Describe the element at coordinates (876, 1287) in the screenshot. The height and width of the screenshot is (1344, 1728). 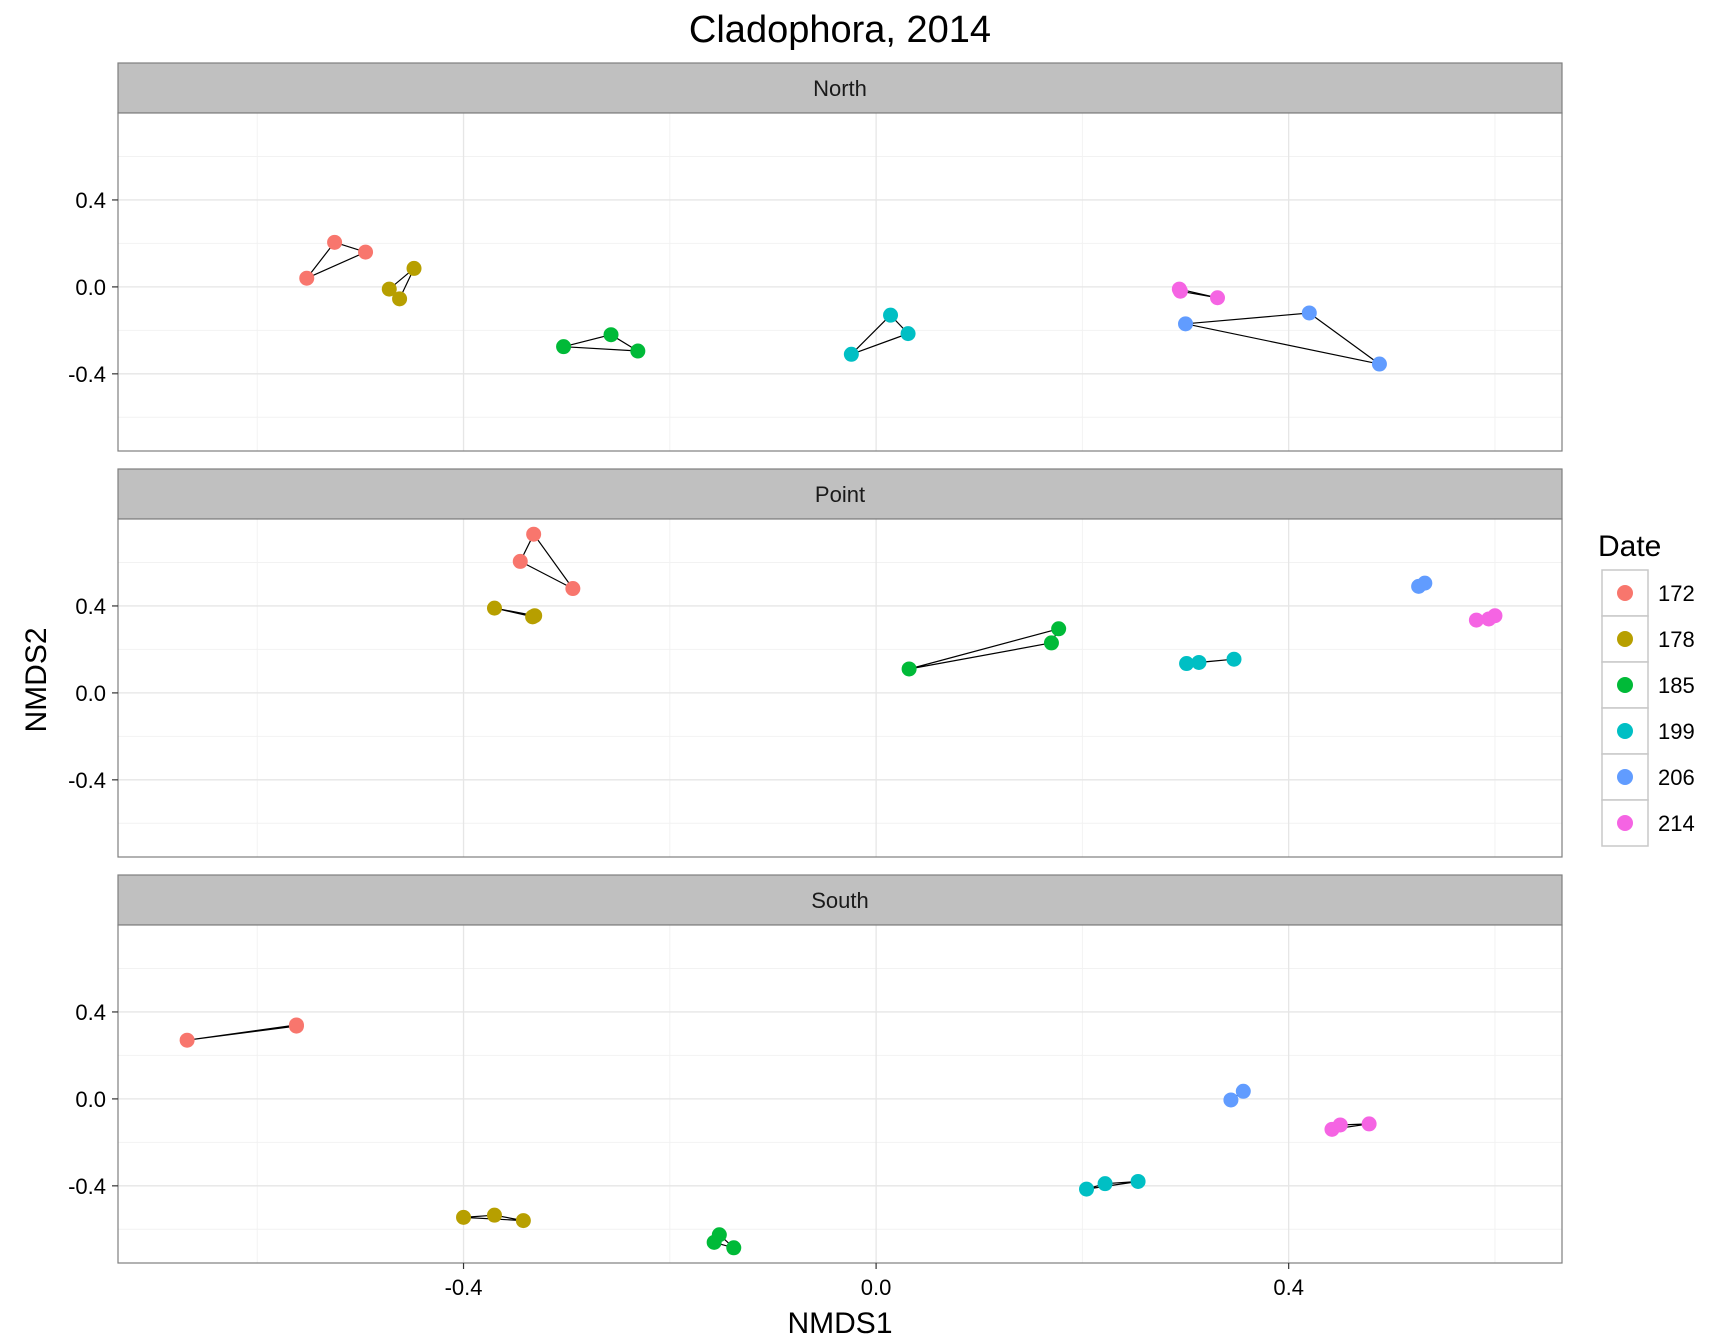
I see `x-tick-label: 0.0` at that location.